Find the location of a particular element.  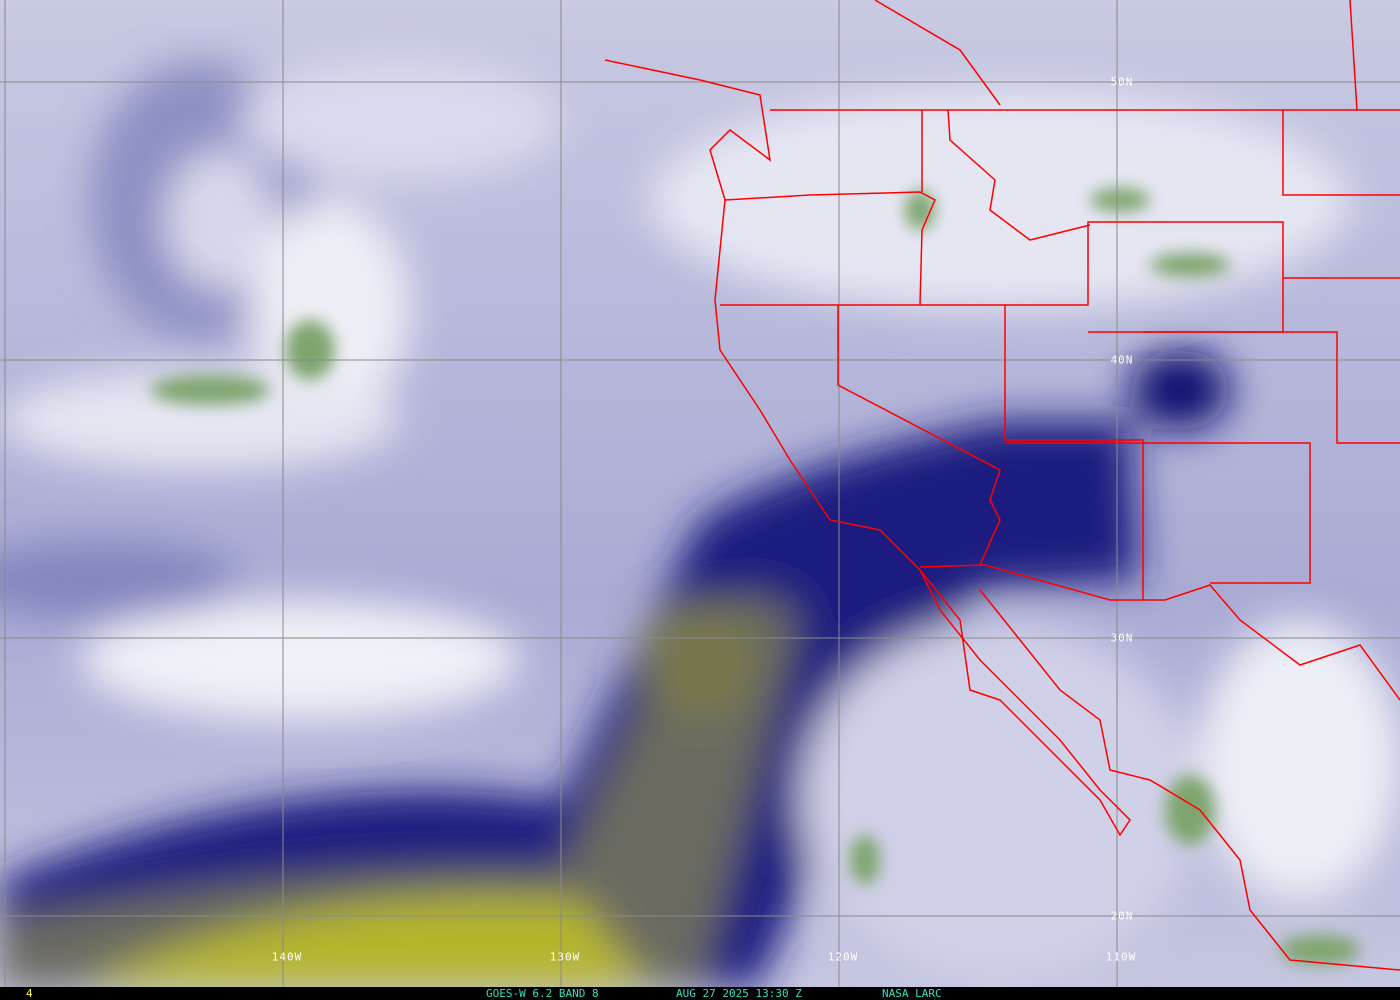

source-credit: NASA LARC is located at coordinates (912, 993).